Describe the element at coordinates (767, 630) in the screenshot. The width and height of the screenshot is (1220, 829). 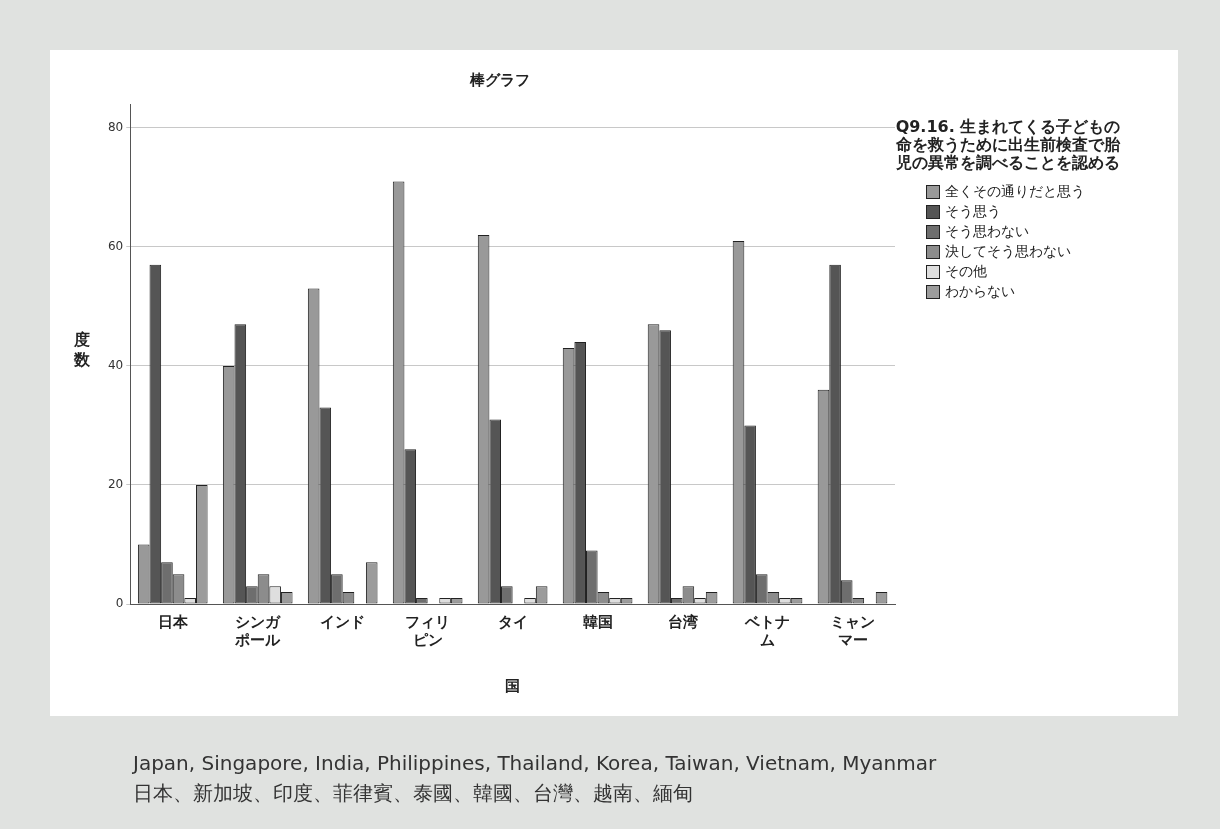
I see `x-tick-label: ベトナム` at that location.